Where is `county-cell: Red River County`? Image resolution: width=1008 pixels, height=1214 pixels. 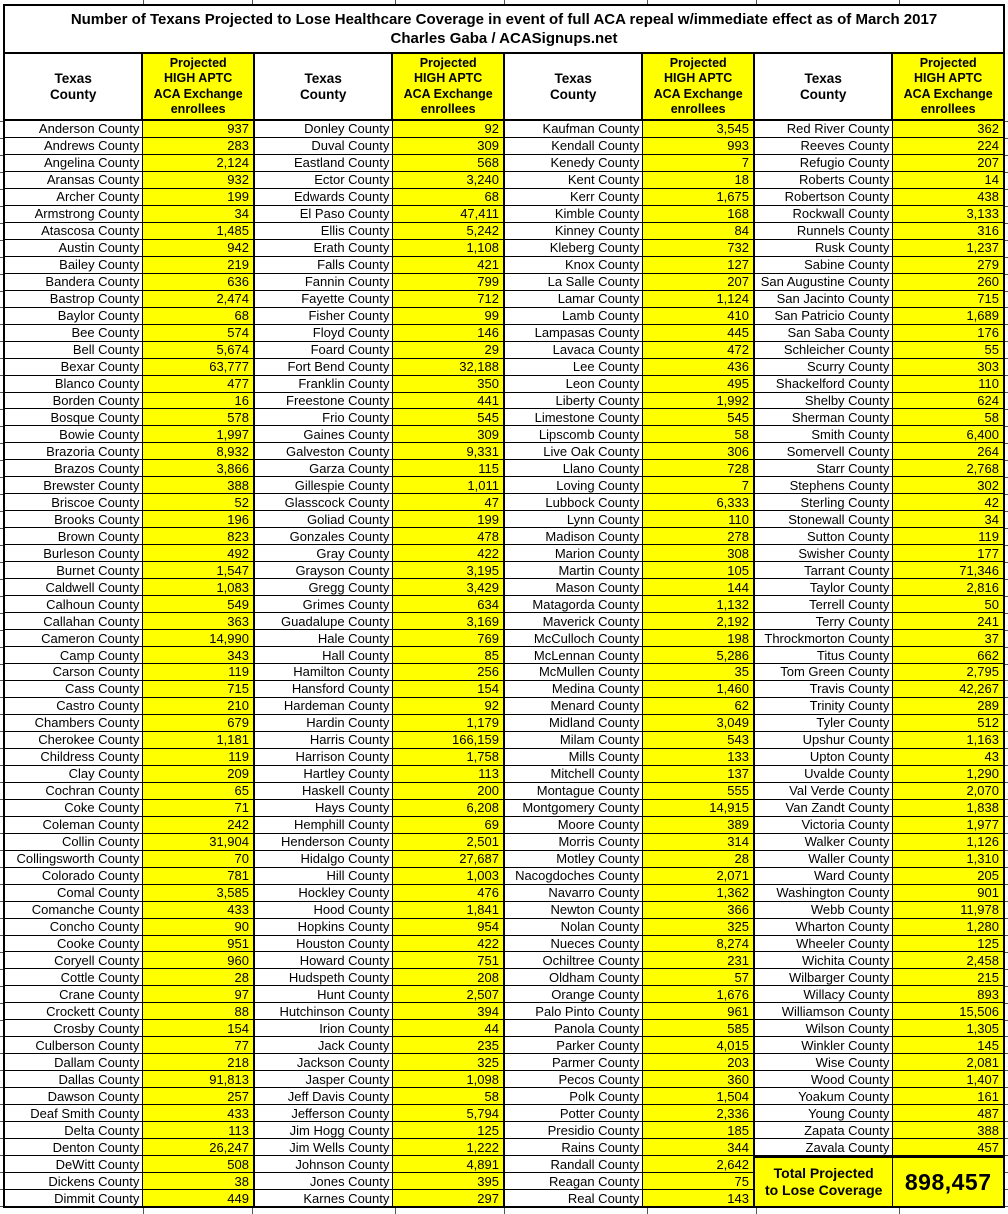
county-cell: Red River County is located at coordinates (824, 129).